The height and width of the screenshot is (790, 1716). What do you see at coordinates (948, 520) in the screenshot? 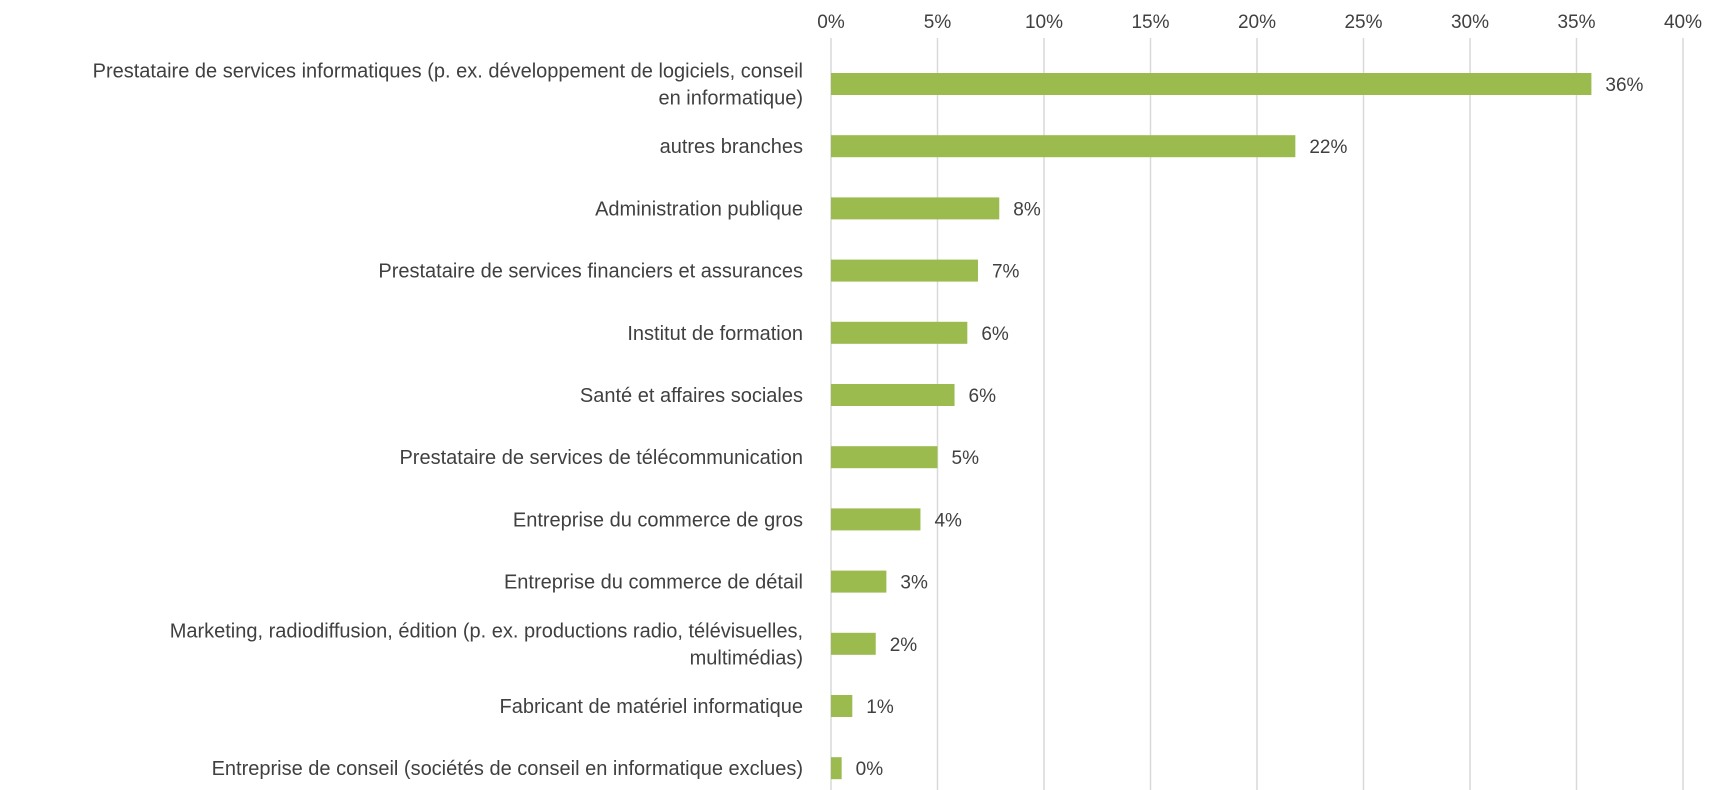
I see `data-label: 4%` at bounding box center [948, 520].